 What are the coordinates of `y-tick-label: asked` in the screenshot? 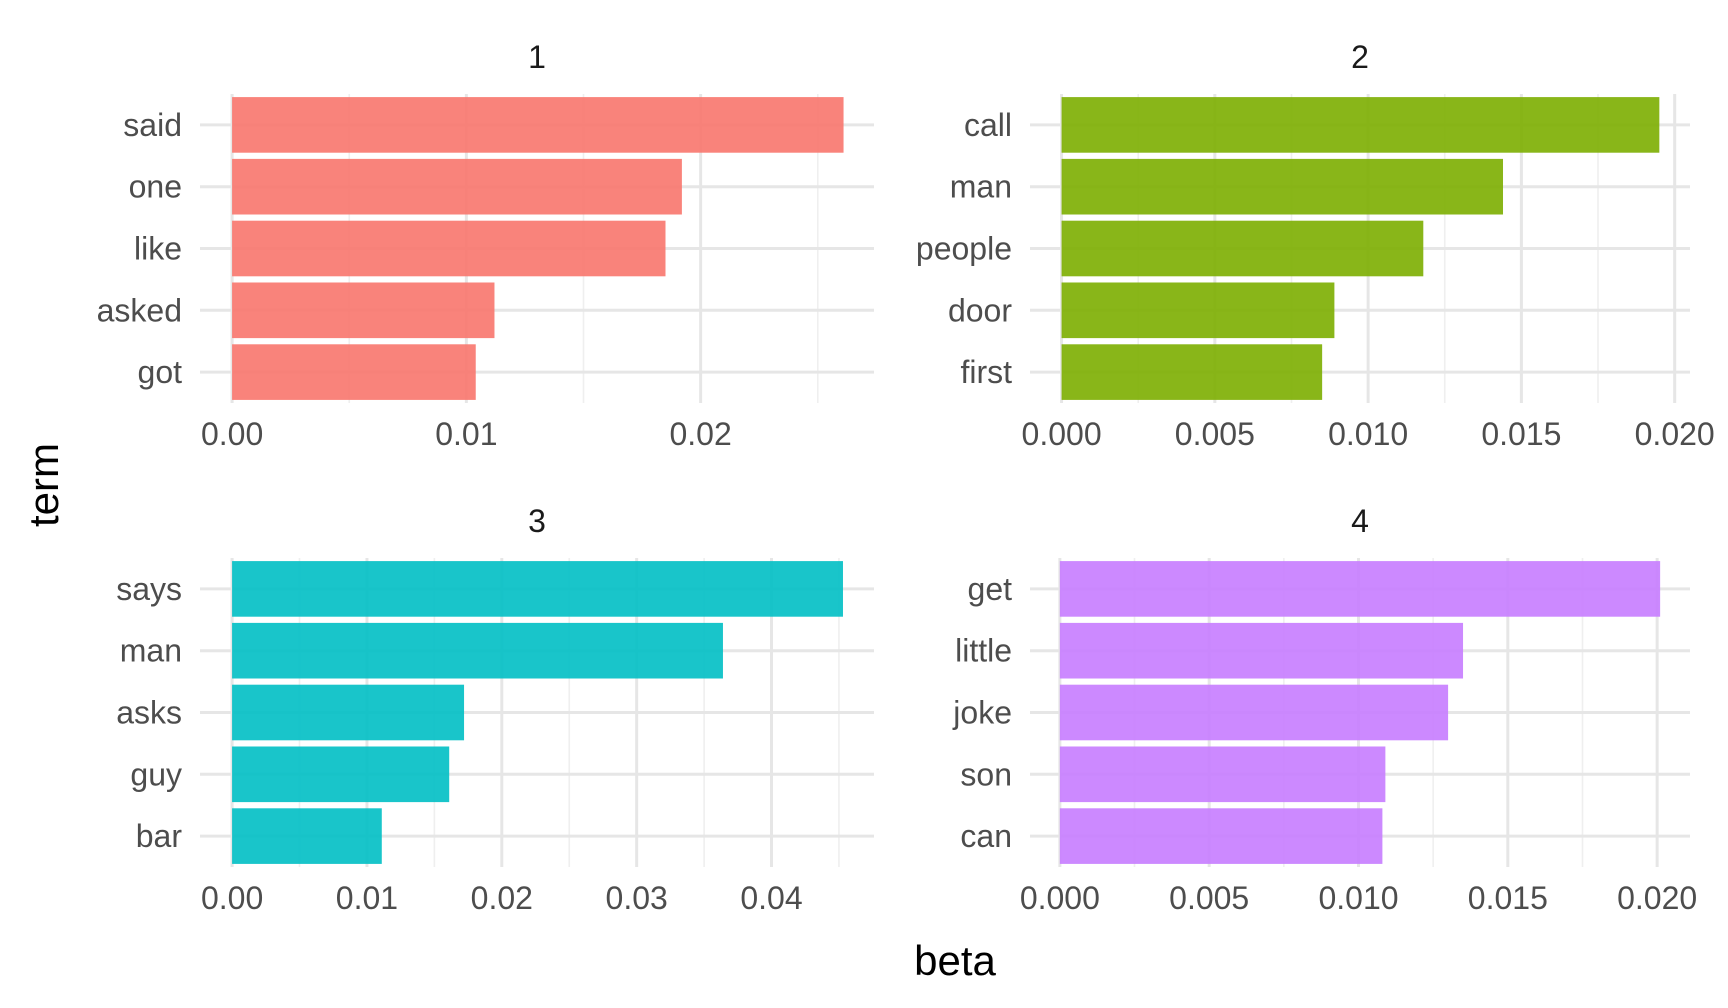 It's located at (139, 310).